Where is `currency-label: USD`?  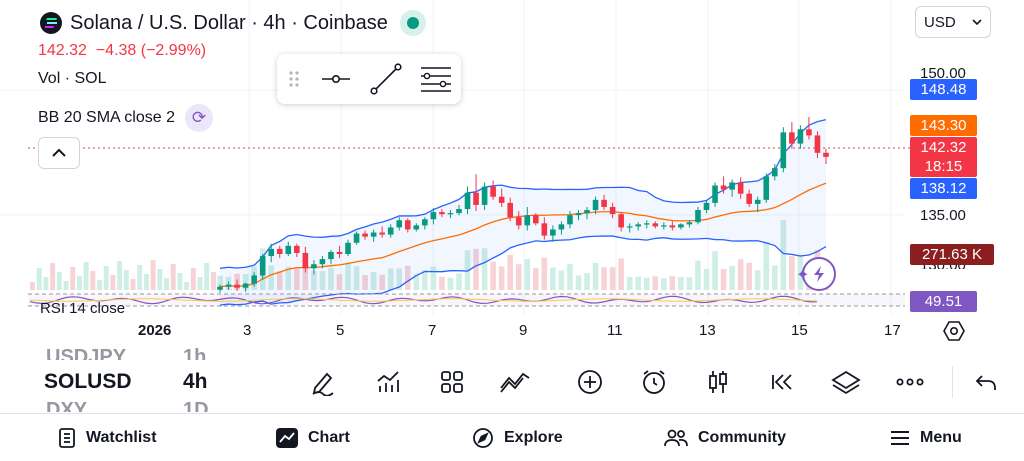 currency-label: USD is located at coordinates (940, 22).